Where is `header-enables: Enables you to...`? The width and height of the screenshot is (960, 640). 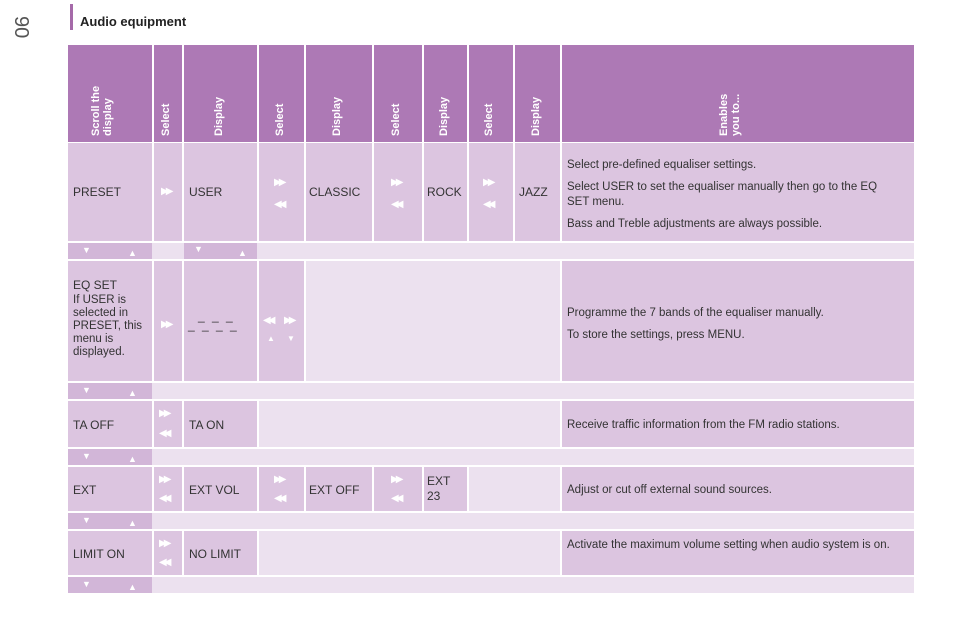 header-enables: Enables you to... is located at coordinates (738, 93).